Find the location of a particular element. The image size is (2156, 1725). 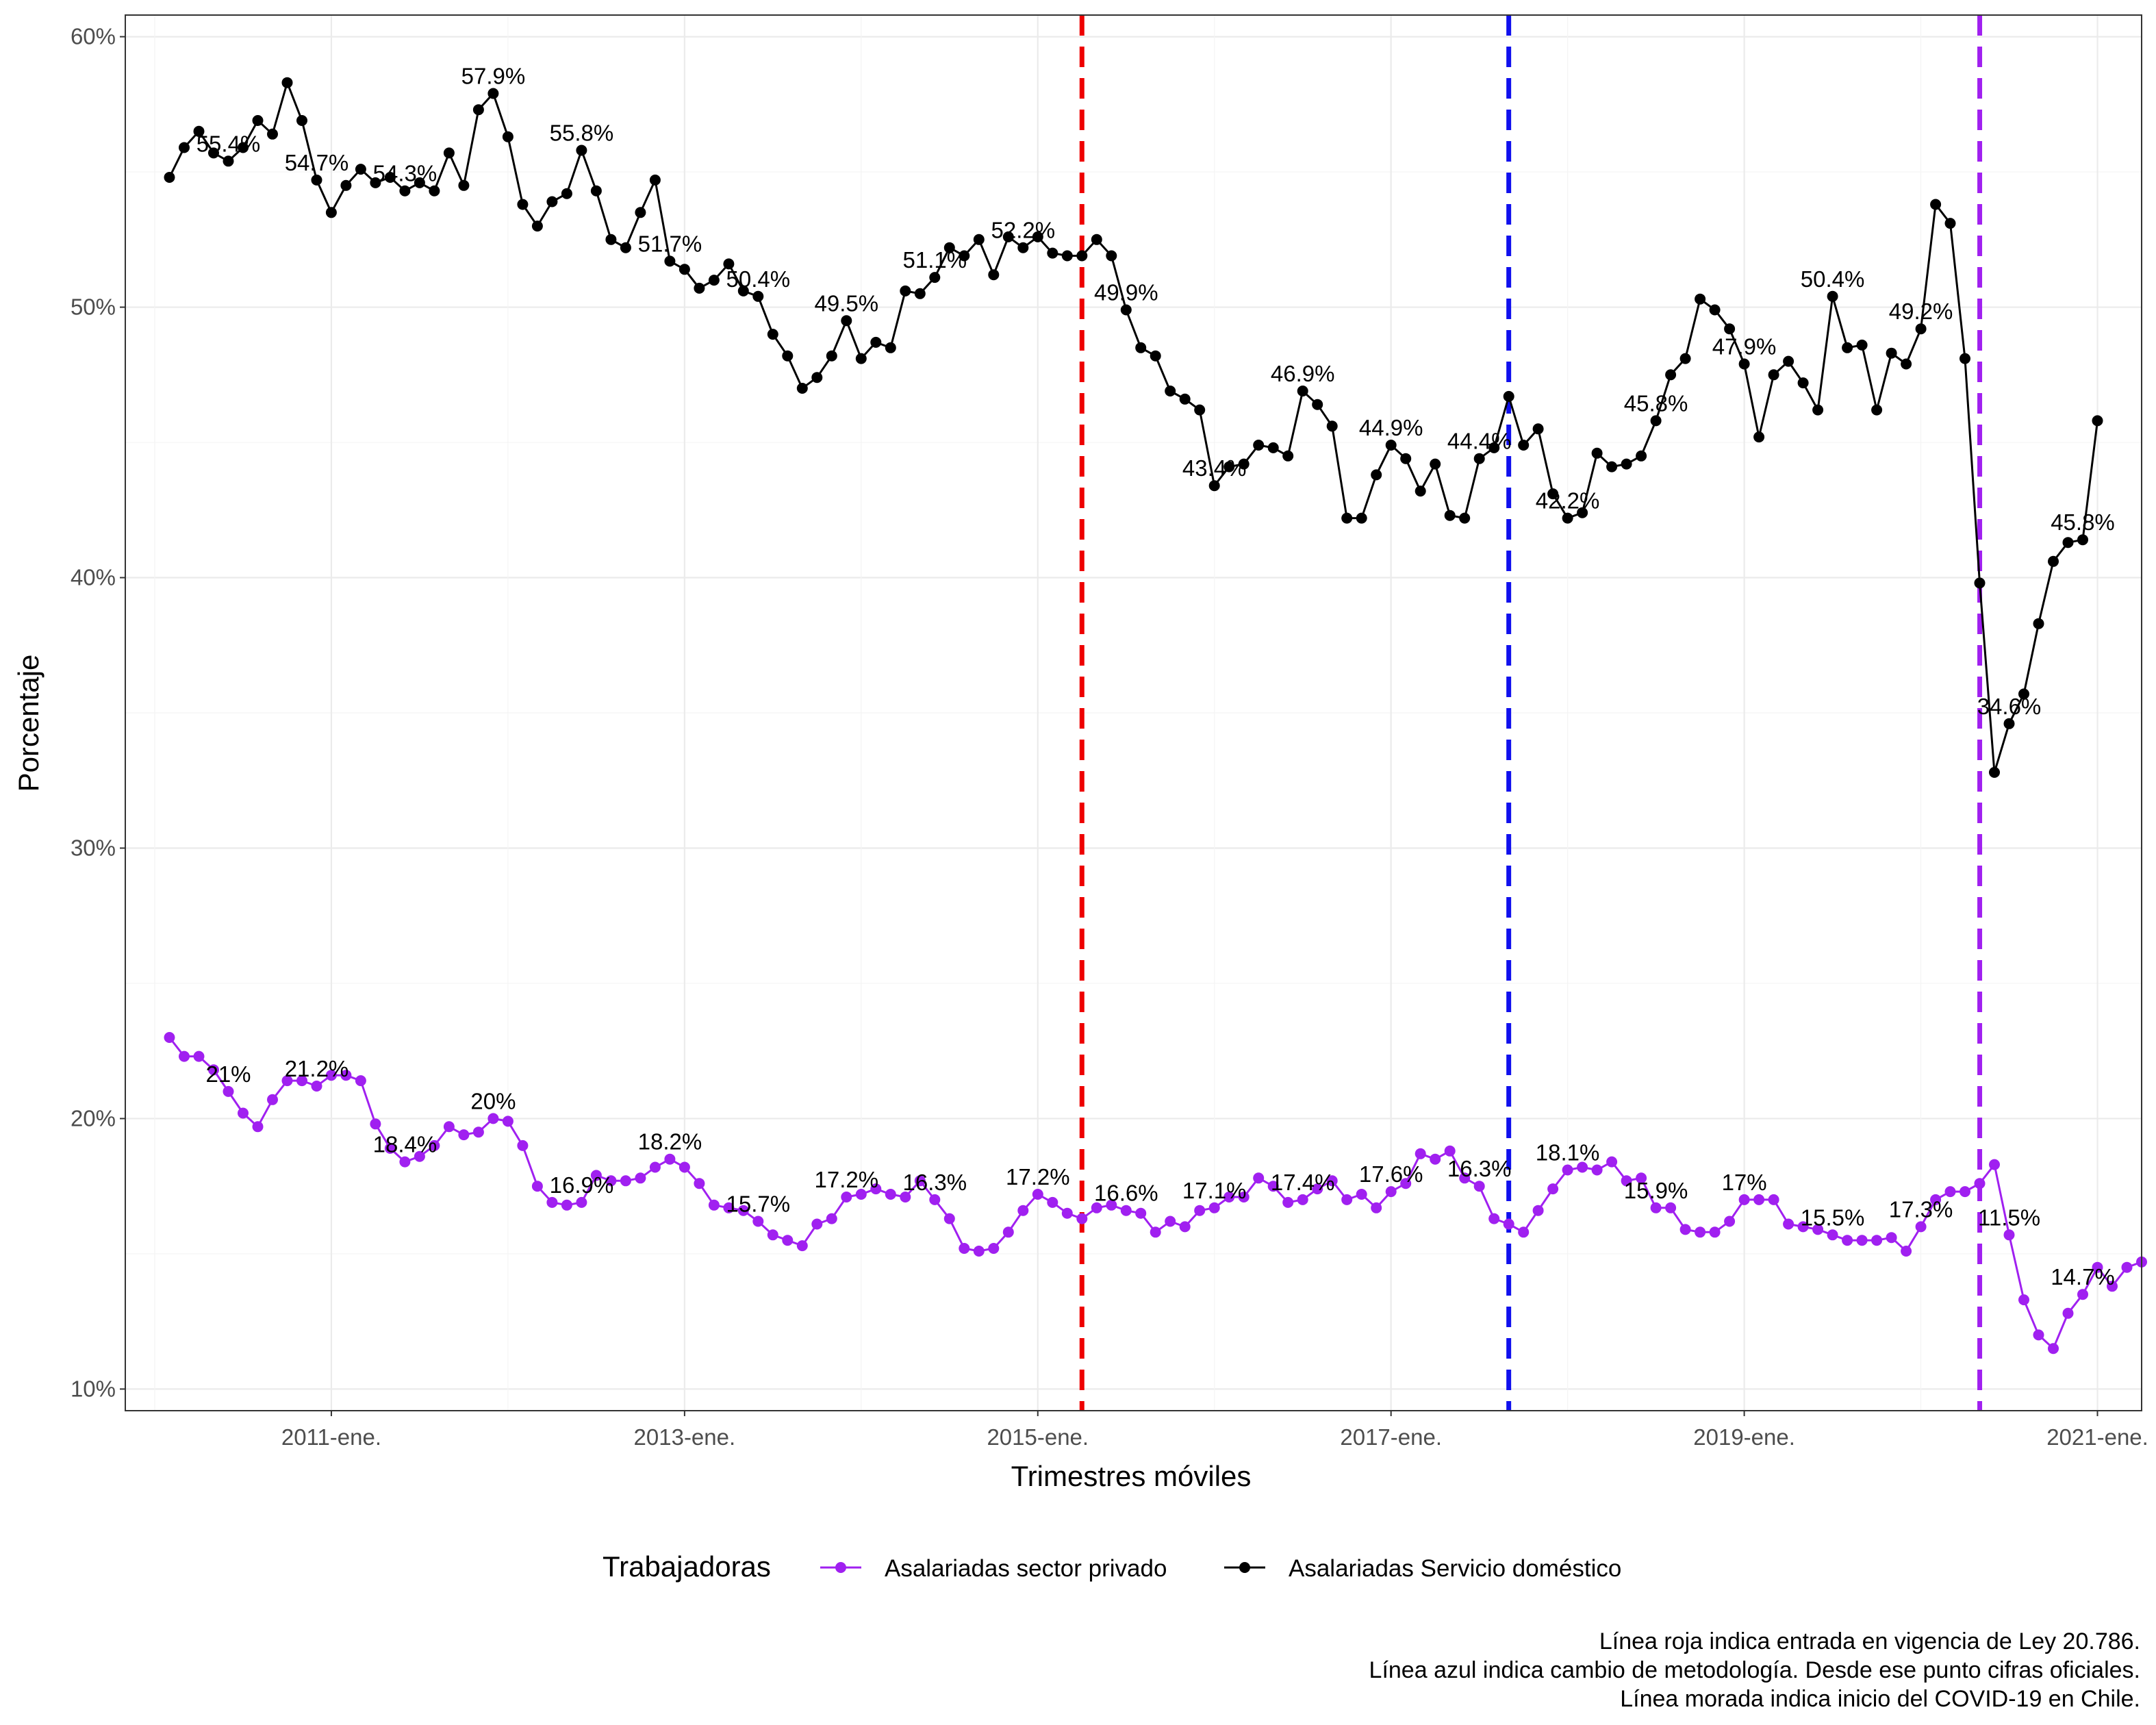

y-axis-title: Porcentaje is located at coordinates (28, 723).